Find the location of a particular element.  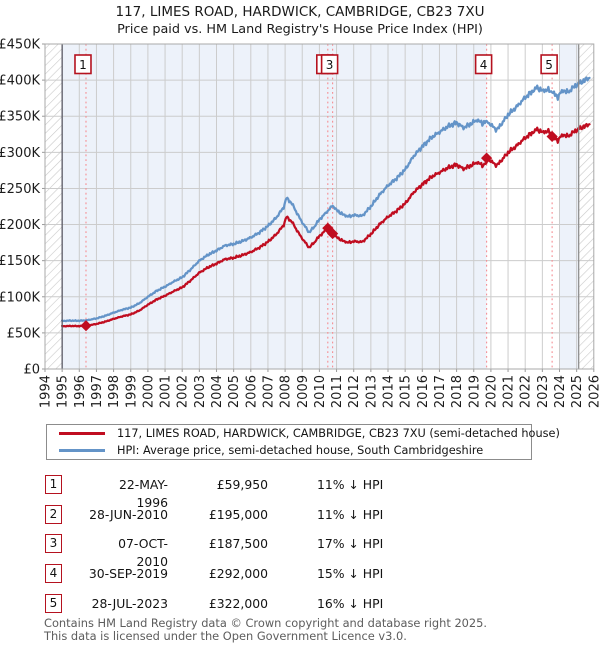

sale-number-badge: 3 is located at coordinates (53, 544).